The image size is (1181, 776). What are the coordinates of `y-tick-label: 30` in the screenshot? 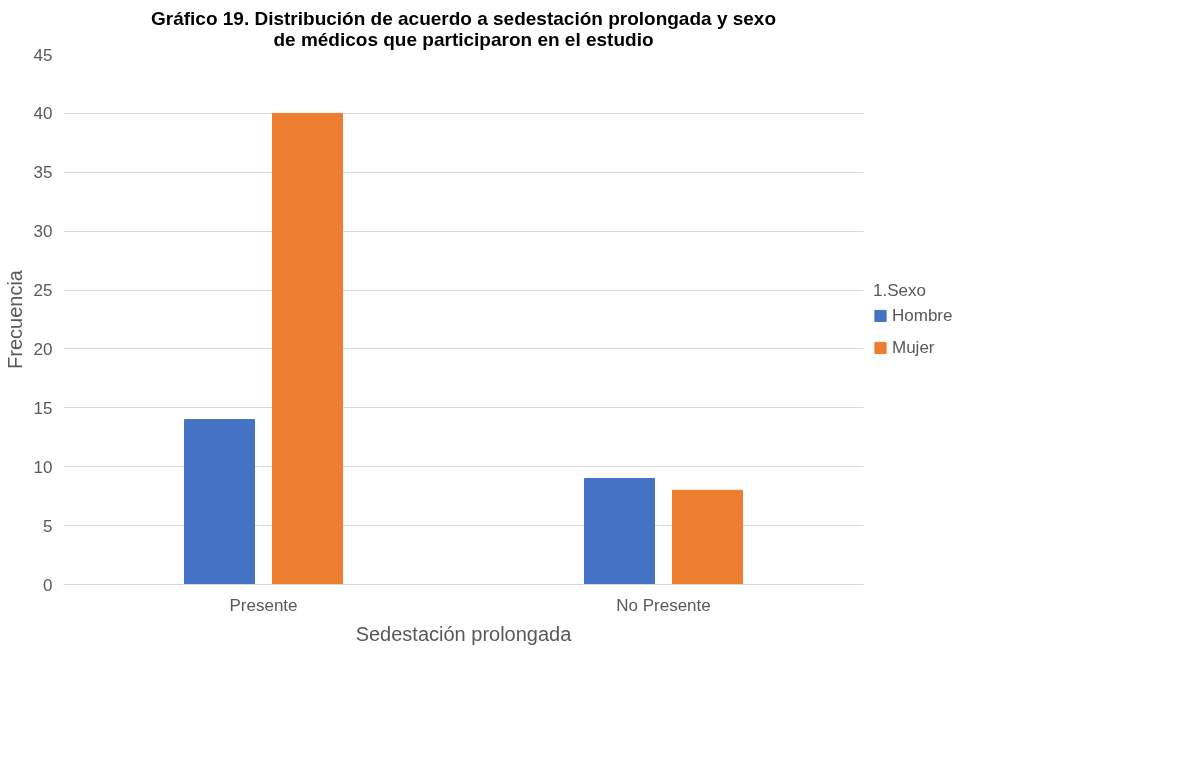 It's located at (43, 232).